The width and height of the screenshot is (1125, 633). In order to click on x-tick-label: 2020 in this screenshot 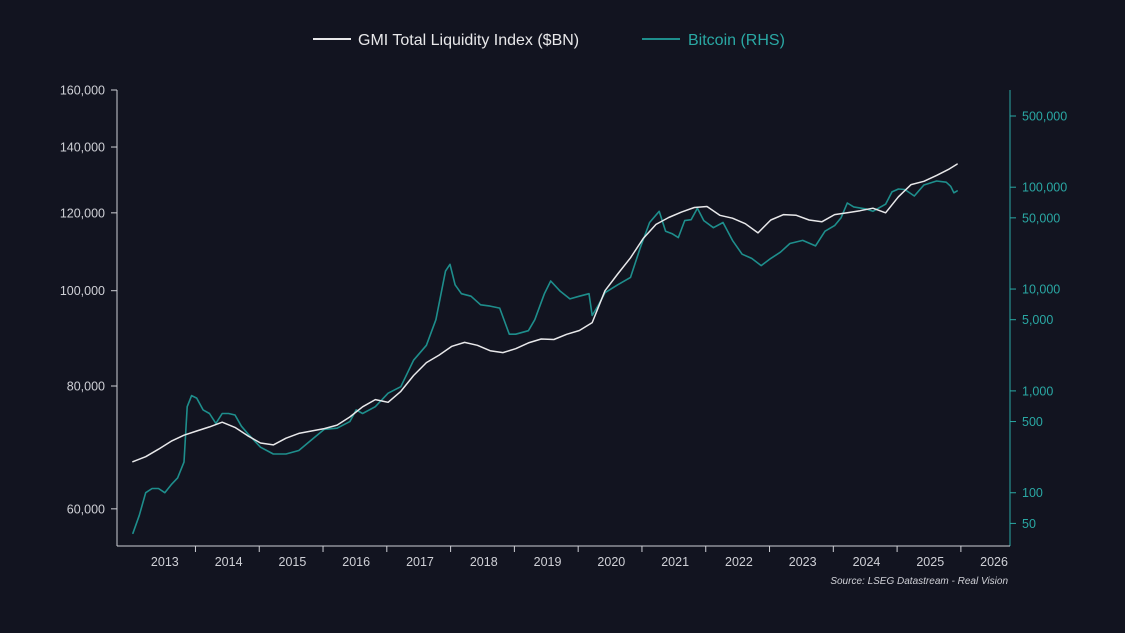, I will do `click(611, 562)`.